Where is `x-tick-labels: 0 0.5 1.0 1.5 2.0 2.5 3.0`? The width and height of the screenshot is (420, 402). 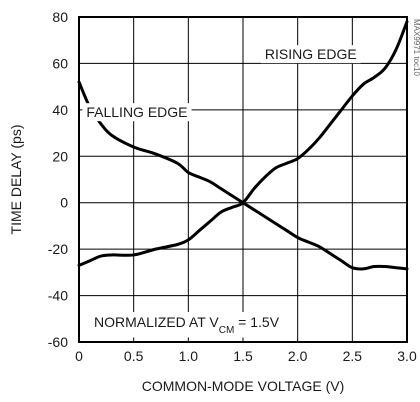 x-tick-labels: 0 0.5 1.0 1.5 2.0 2.5 3.0 is located at coordinates (246, 356).